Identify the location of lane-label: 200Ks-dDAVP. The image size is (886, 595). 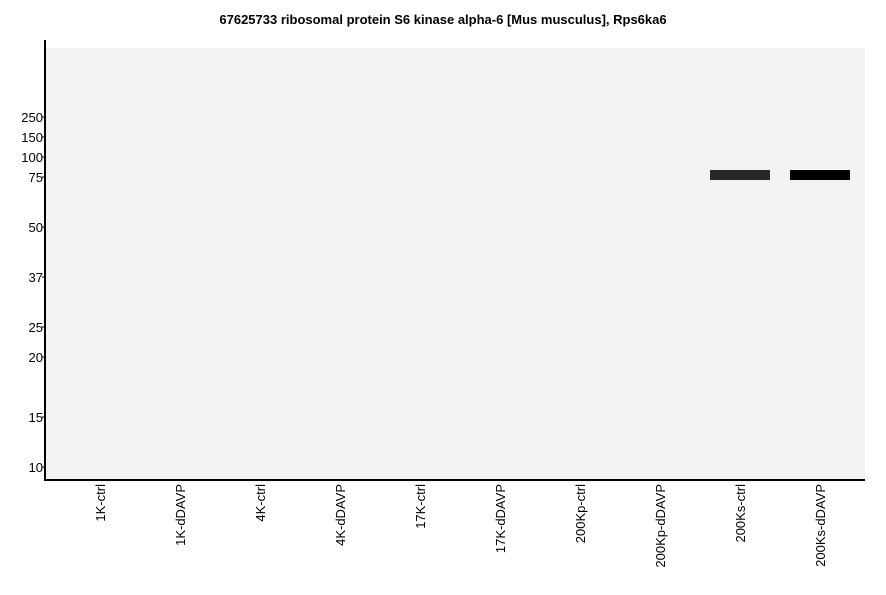
(820, 525).